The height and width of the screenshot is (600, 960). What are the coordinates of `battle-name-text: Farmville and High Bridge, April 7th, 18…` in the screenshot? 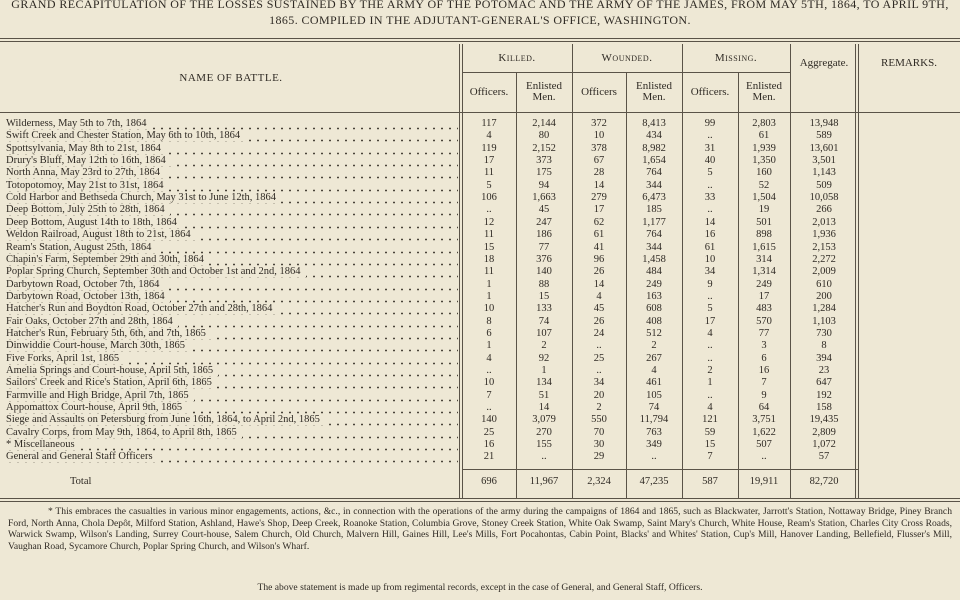 It's located at (100, 395).